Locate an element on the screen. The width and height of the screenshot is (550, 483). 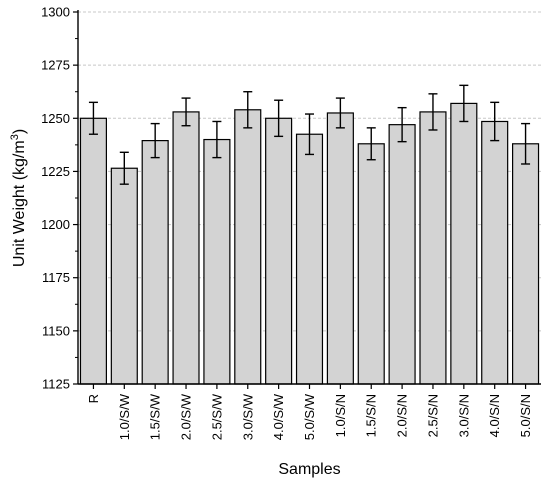
x-tick-label: 4.0/S/W is located at coordinates (278, 416).